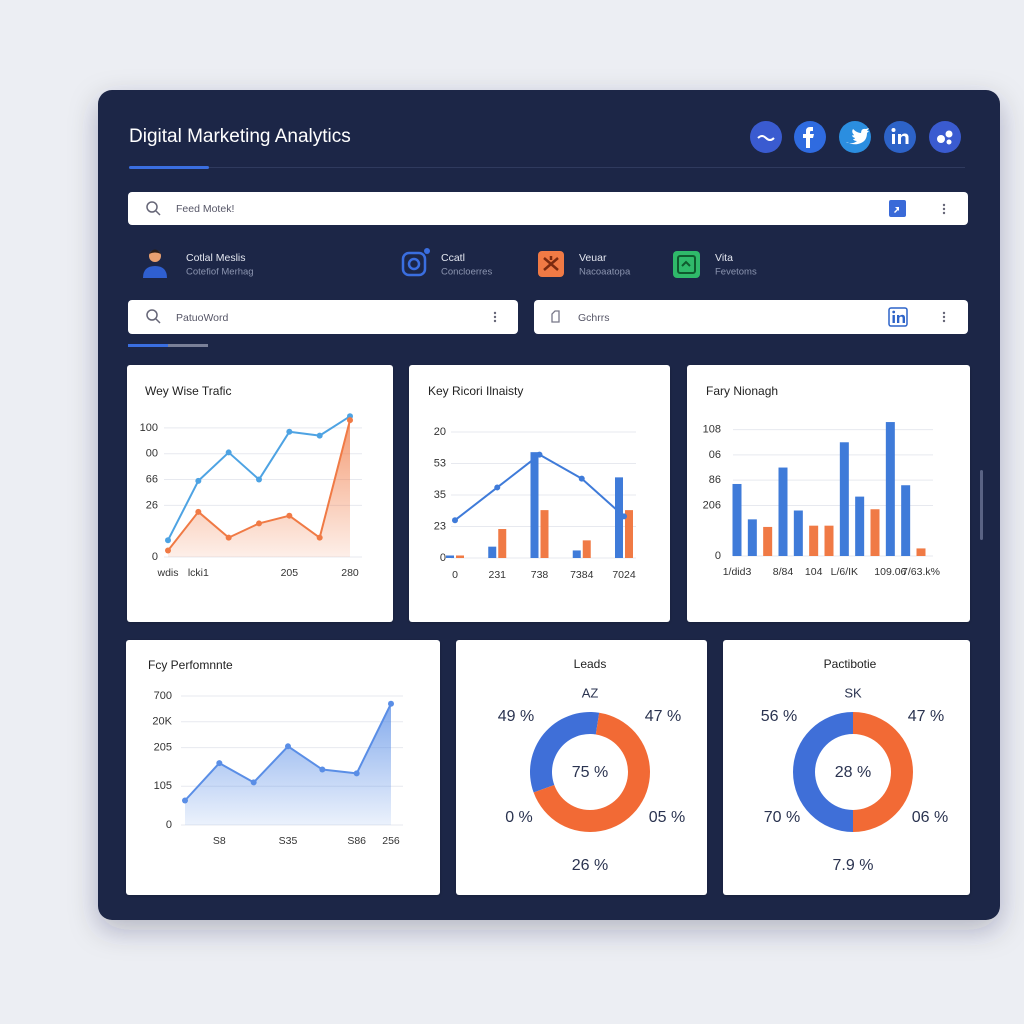  What do you see at coordinates (890, 572) in the screenshot?
I see `x-tick-label: 109.06` at bounding box center [890, 572].